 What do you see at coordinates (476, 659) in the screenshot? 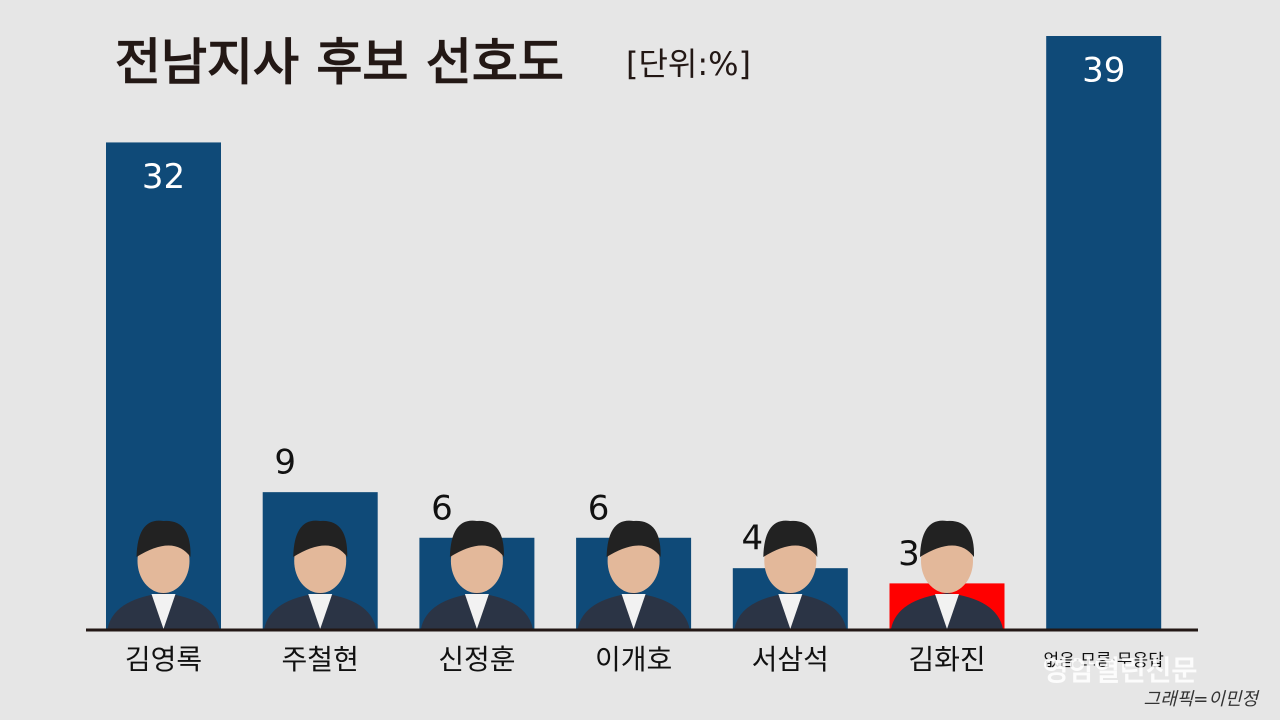
I see `x-tick-label: 신정훈` at bounding box center [476, 659].